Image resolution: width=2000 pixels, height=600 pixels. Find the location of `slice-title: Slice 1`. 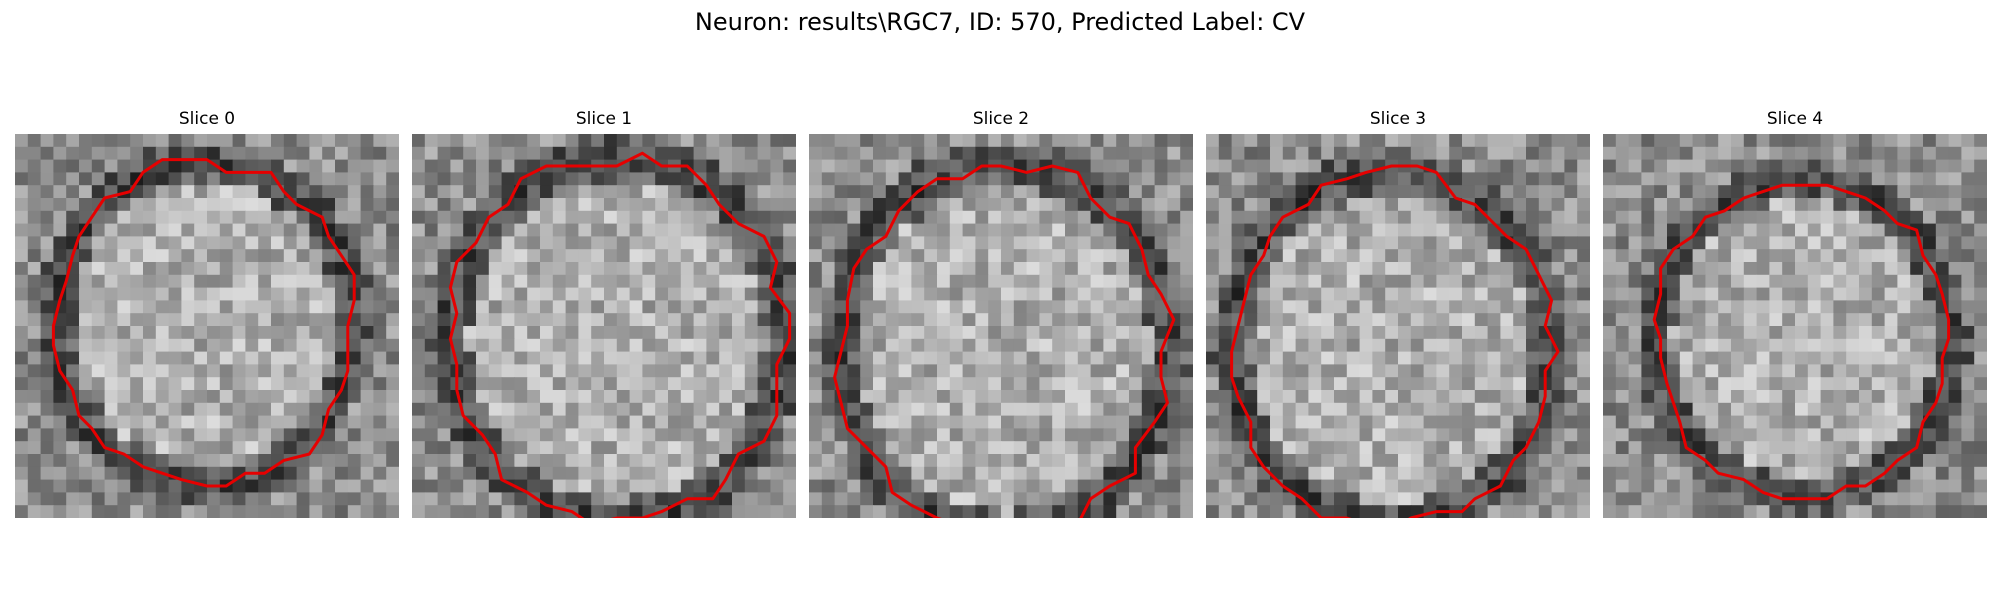

slice-title: Slice 1 is located at coordinates (604, 119).